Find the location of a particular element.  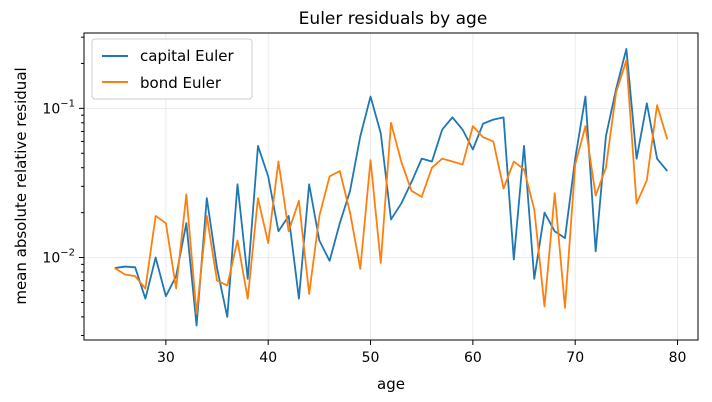

legend-label-capital-euler: capital Euler is located at coordinates (187, 56).